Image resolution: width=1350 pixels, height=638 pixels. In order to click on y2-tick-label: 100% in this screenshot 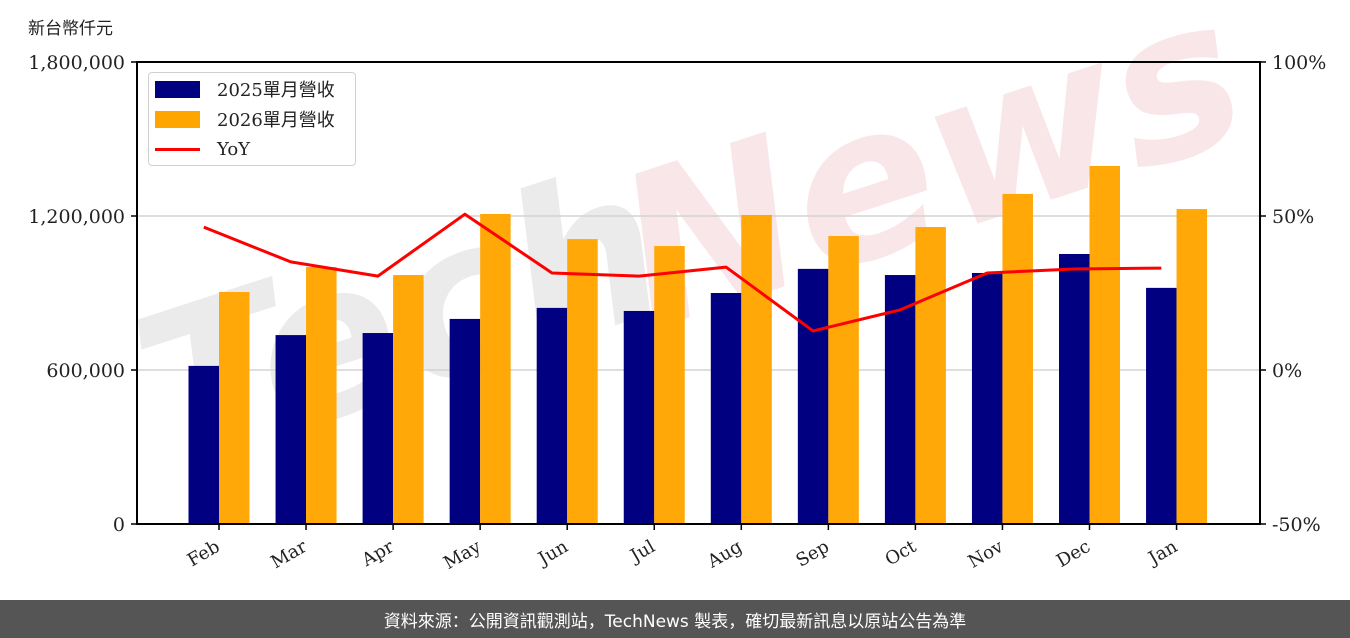, I will do `click(1299, 63)`.